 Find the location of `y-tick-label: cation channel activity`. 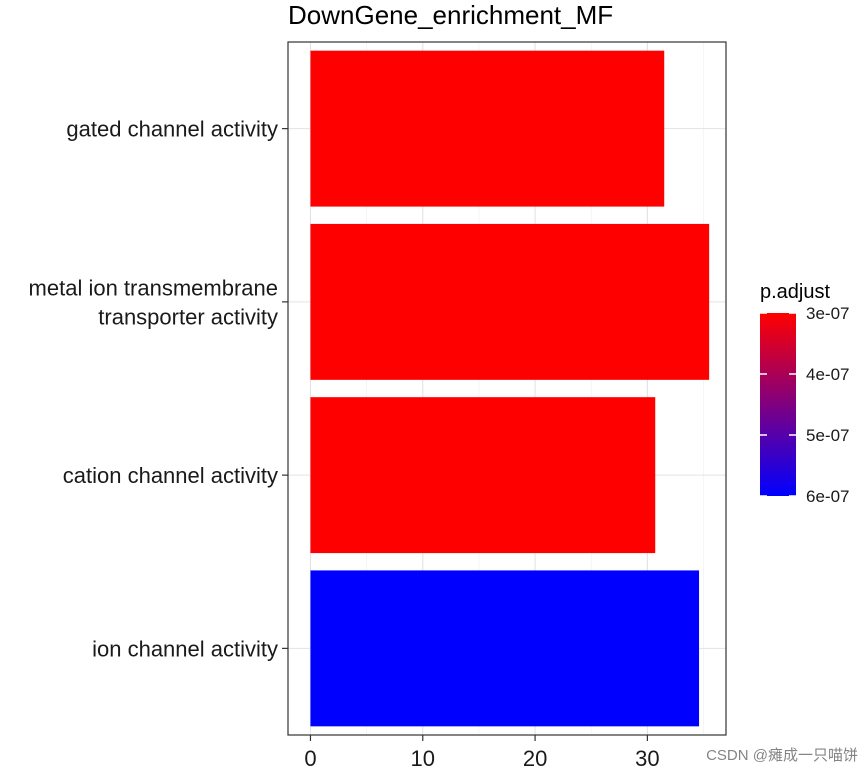

y-tick-label: cation channel activity is located at coordinates (170, 475).